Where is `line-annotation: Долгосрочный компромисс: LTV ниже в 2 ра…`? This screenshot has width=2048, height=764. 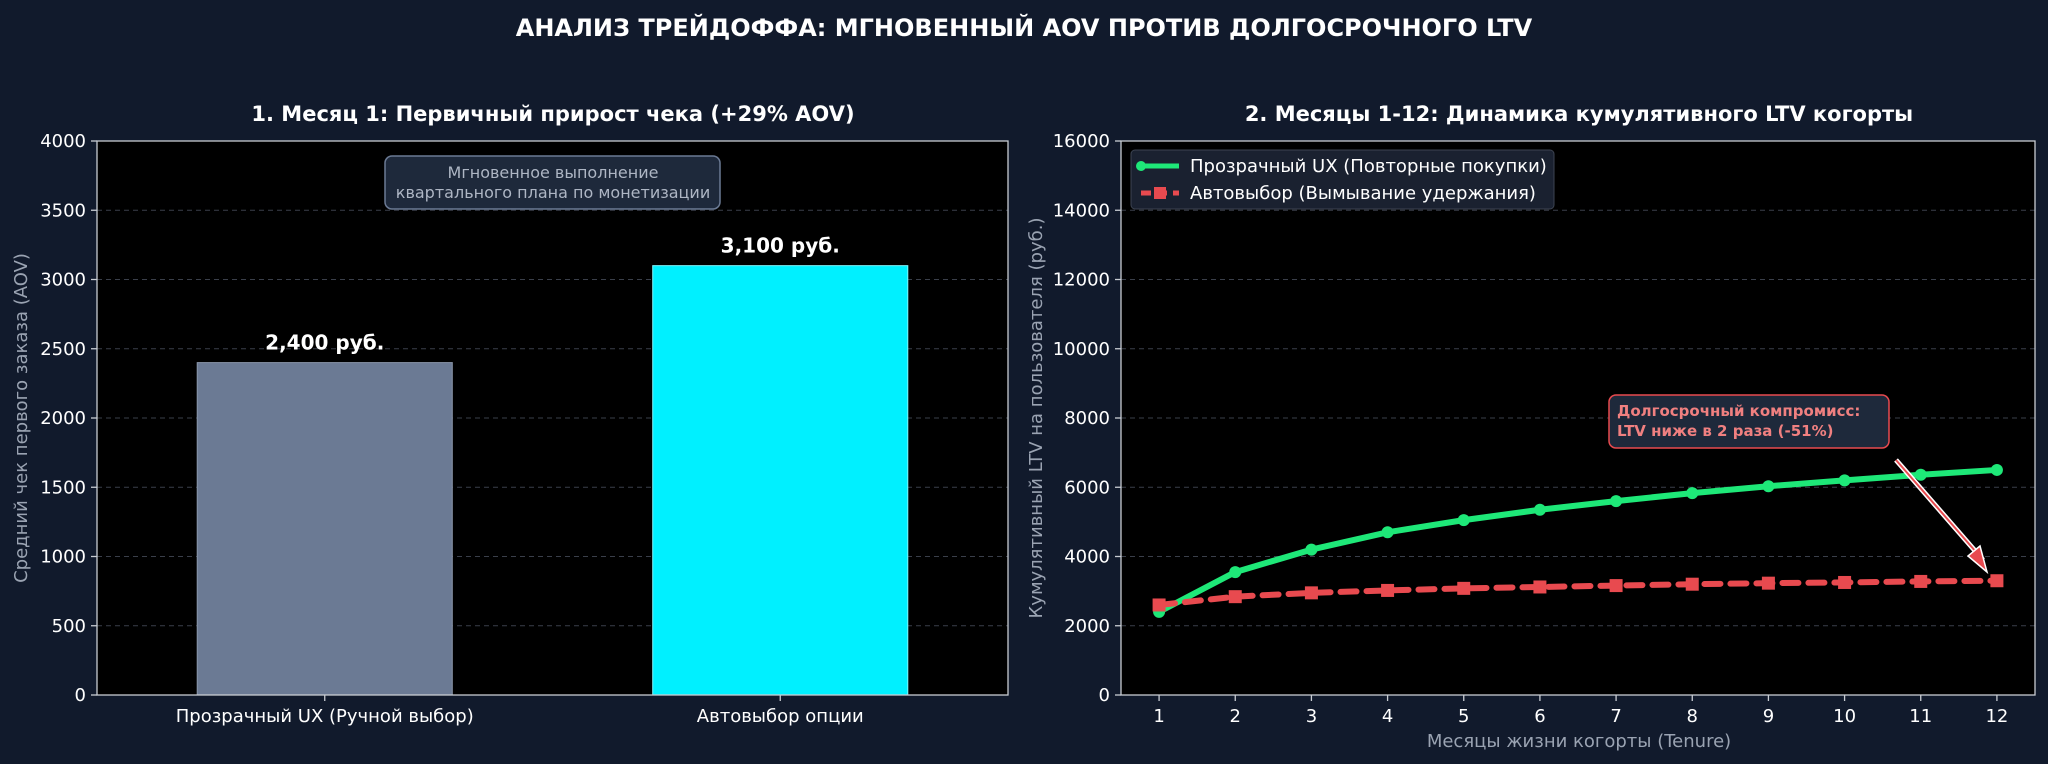
line-annotation: Долгосрочный компромисс: LTV ниже в 2 ра… is located at coordinates (1798, 484).